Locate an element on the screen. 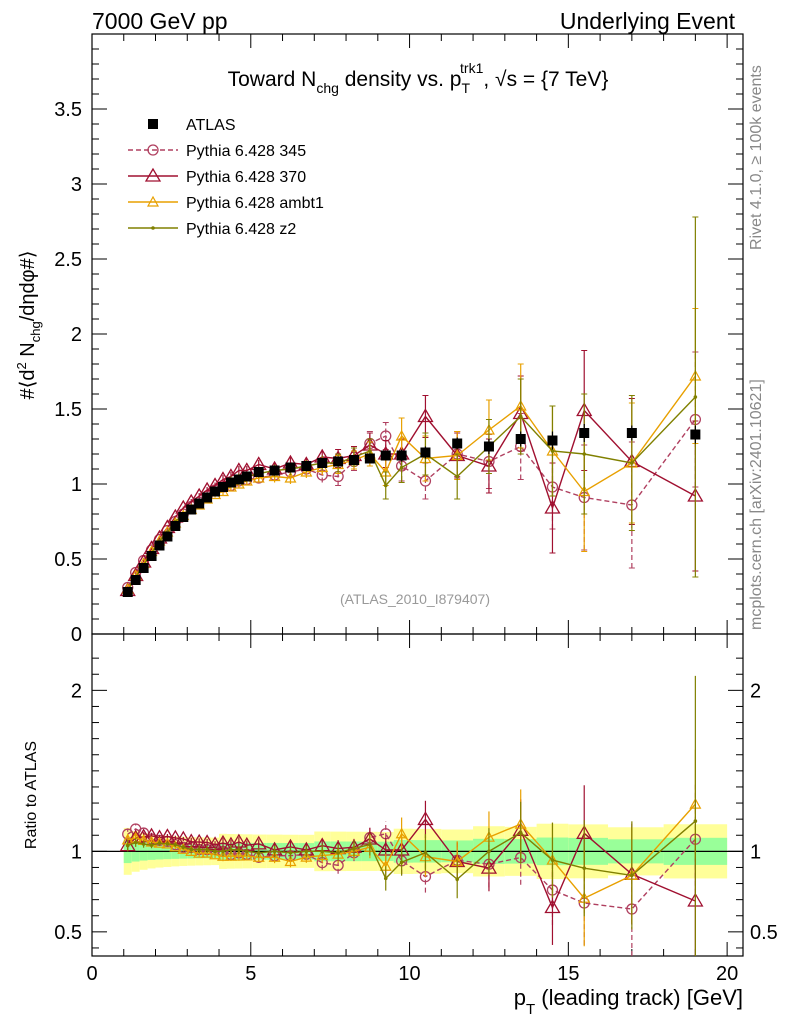 This screenshot has height=1024, width=786. ratio-tick-label-right: 0.5 is located at coordinates (764, 933).